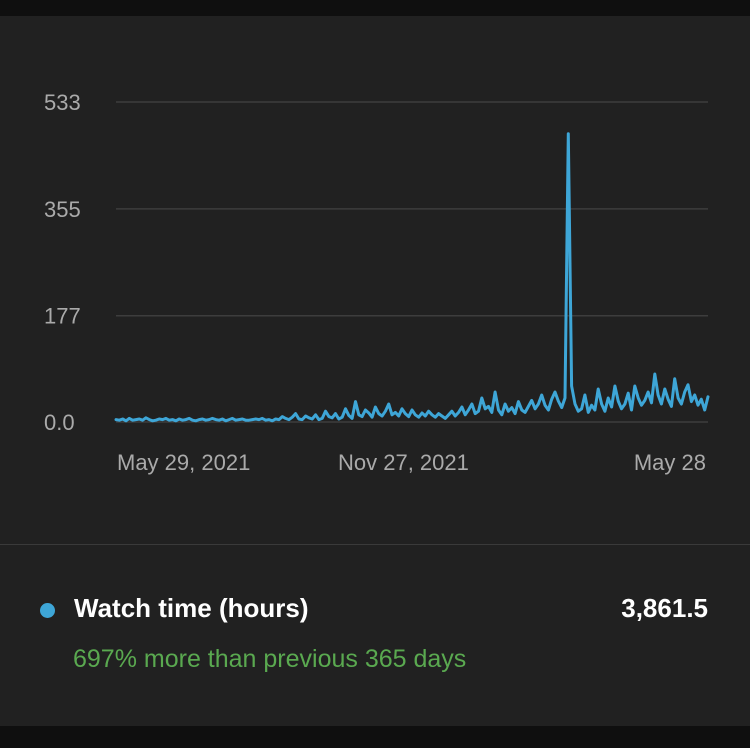  I want to click on y-tick-label: 177, so click(62, 316).